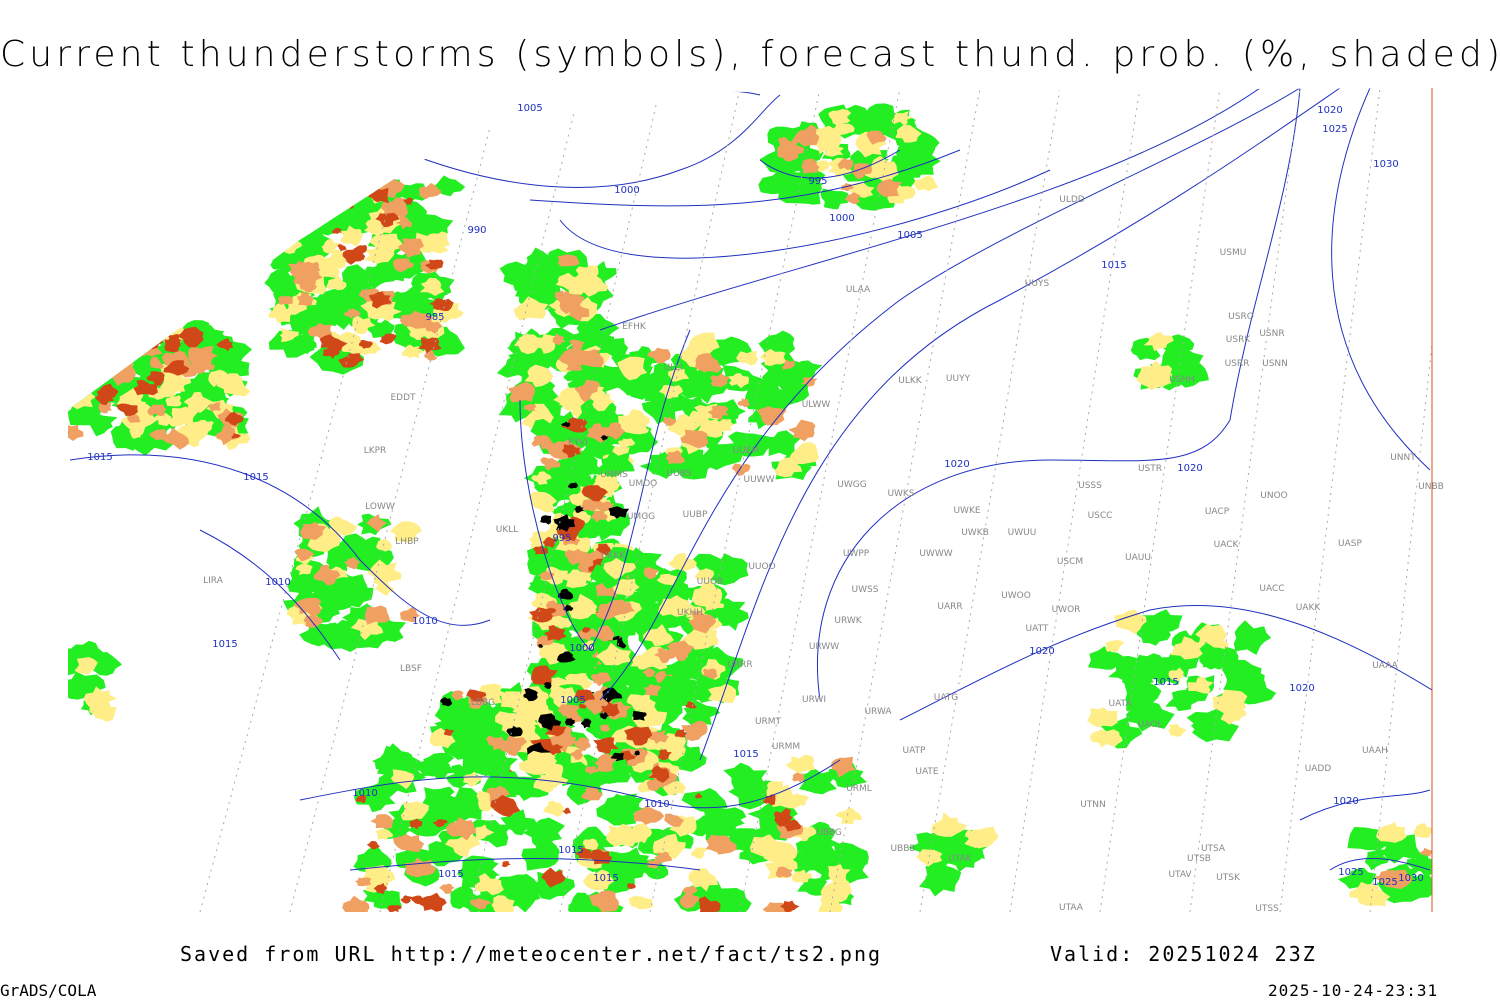 The width and height of the screenshot is (1500, 1000). What do you see at coordinates (1070, 562) in the screenshot?
I see `station-code: USCM` at bounding box center [1070, 562].